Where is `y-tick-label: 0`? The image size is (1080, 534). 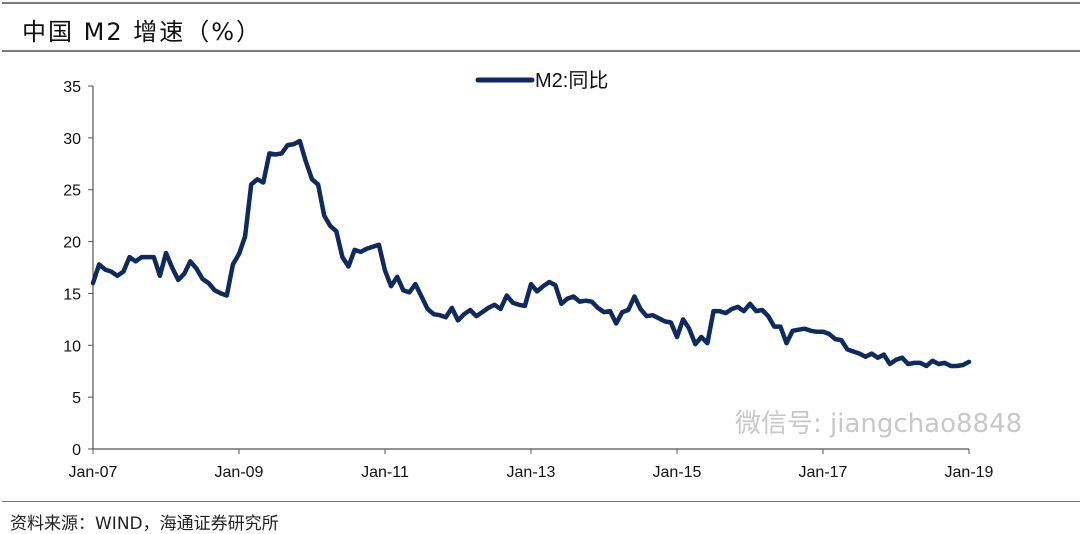
y-tick-label: 0 is located at coordinates (76, 450).